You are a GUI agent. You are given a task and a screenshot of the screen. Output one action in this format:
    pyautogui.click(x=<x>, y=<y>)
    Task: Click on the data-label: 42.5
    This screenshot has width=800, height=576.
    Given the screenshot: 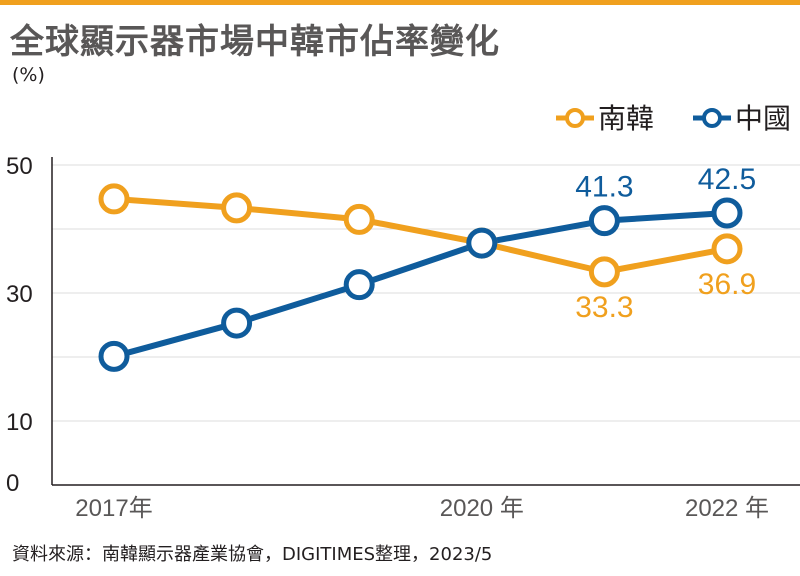 What is the action you would take?
    pyautogui.click(x=727, y=179)
    